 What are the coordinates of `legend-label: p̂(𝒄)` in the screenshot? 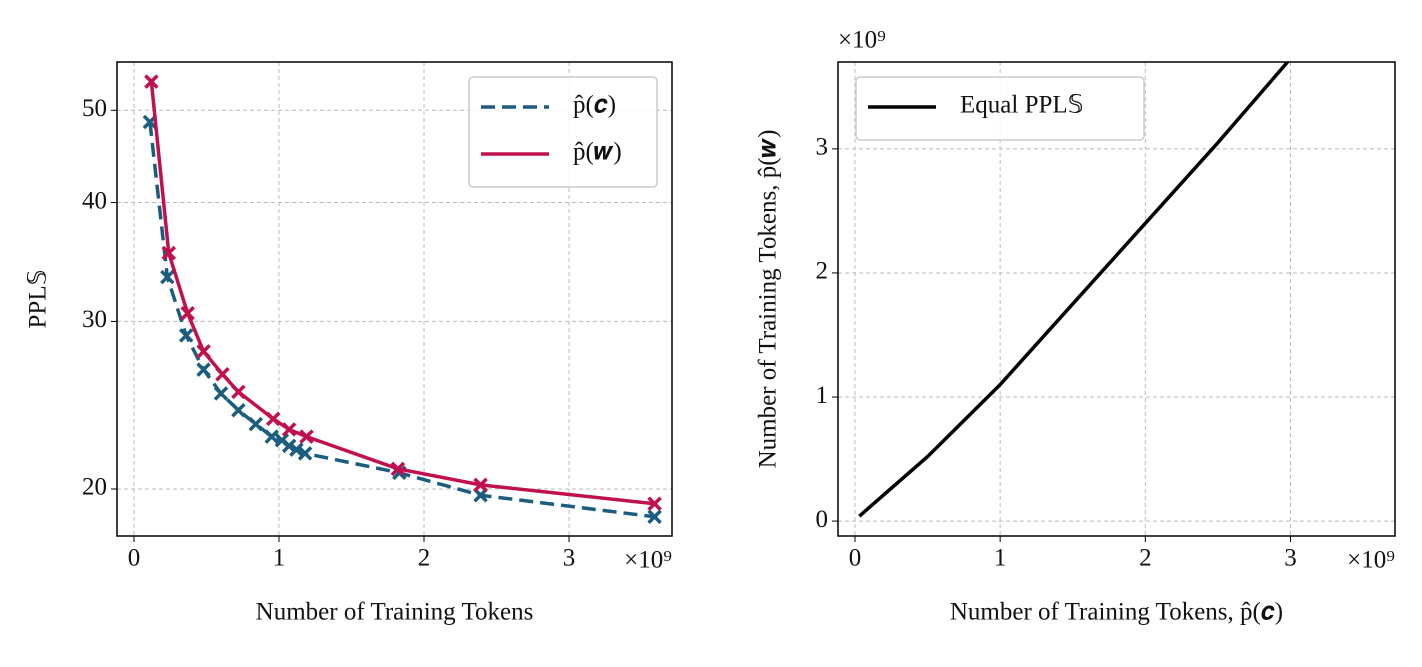 It's located at (594, 105).